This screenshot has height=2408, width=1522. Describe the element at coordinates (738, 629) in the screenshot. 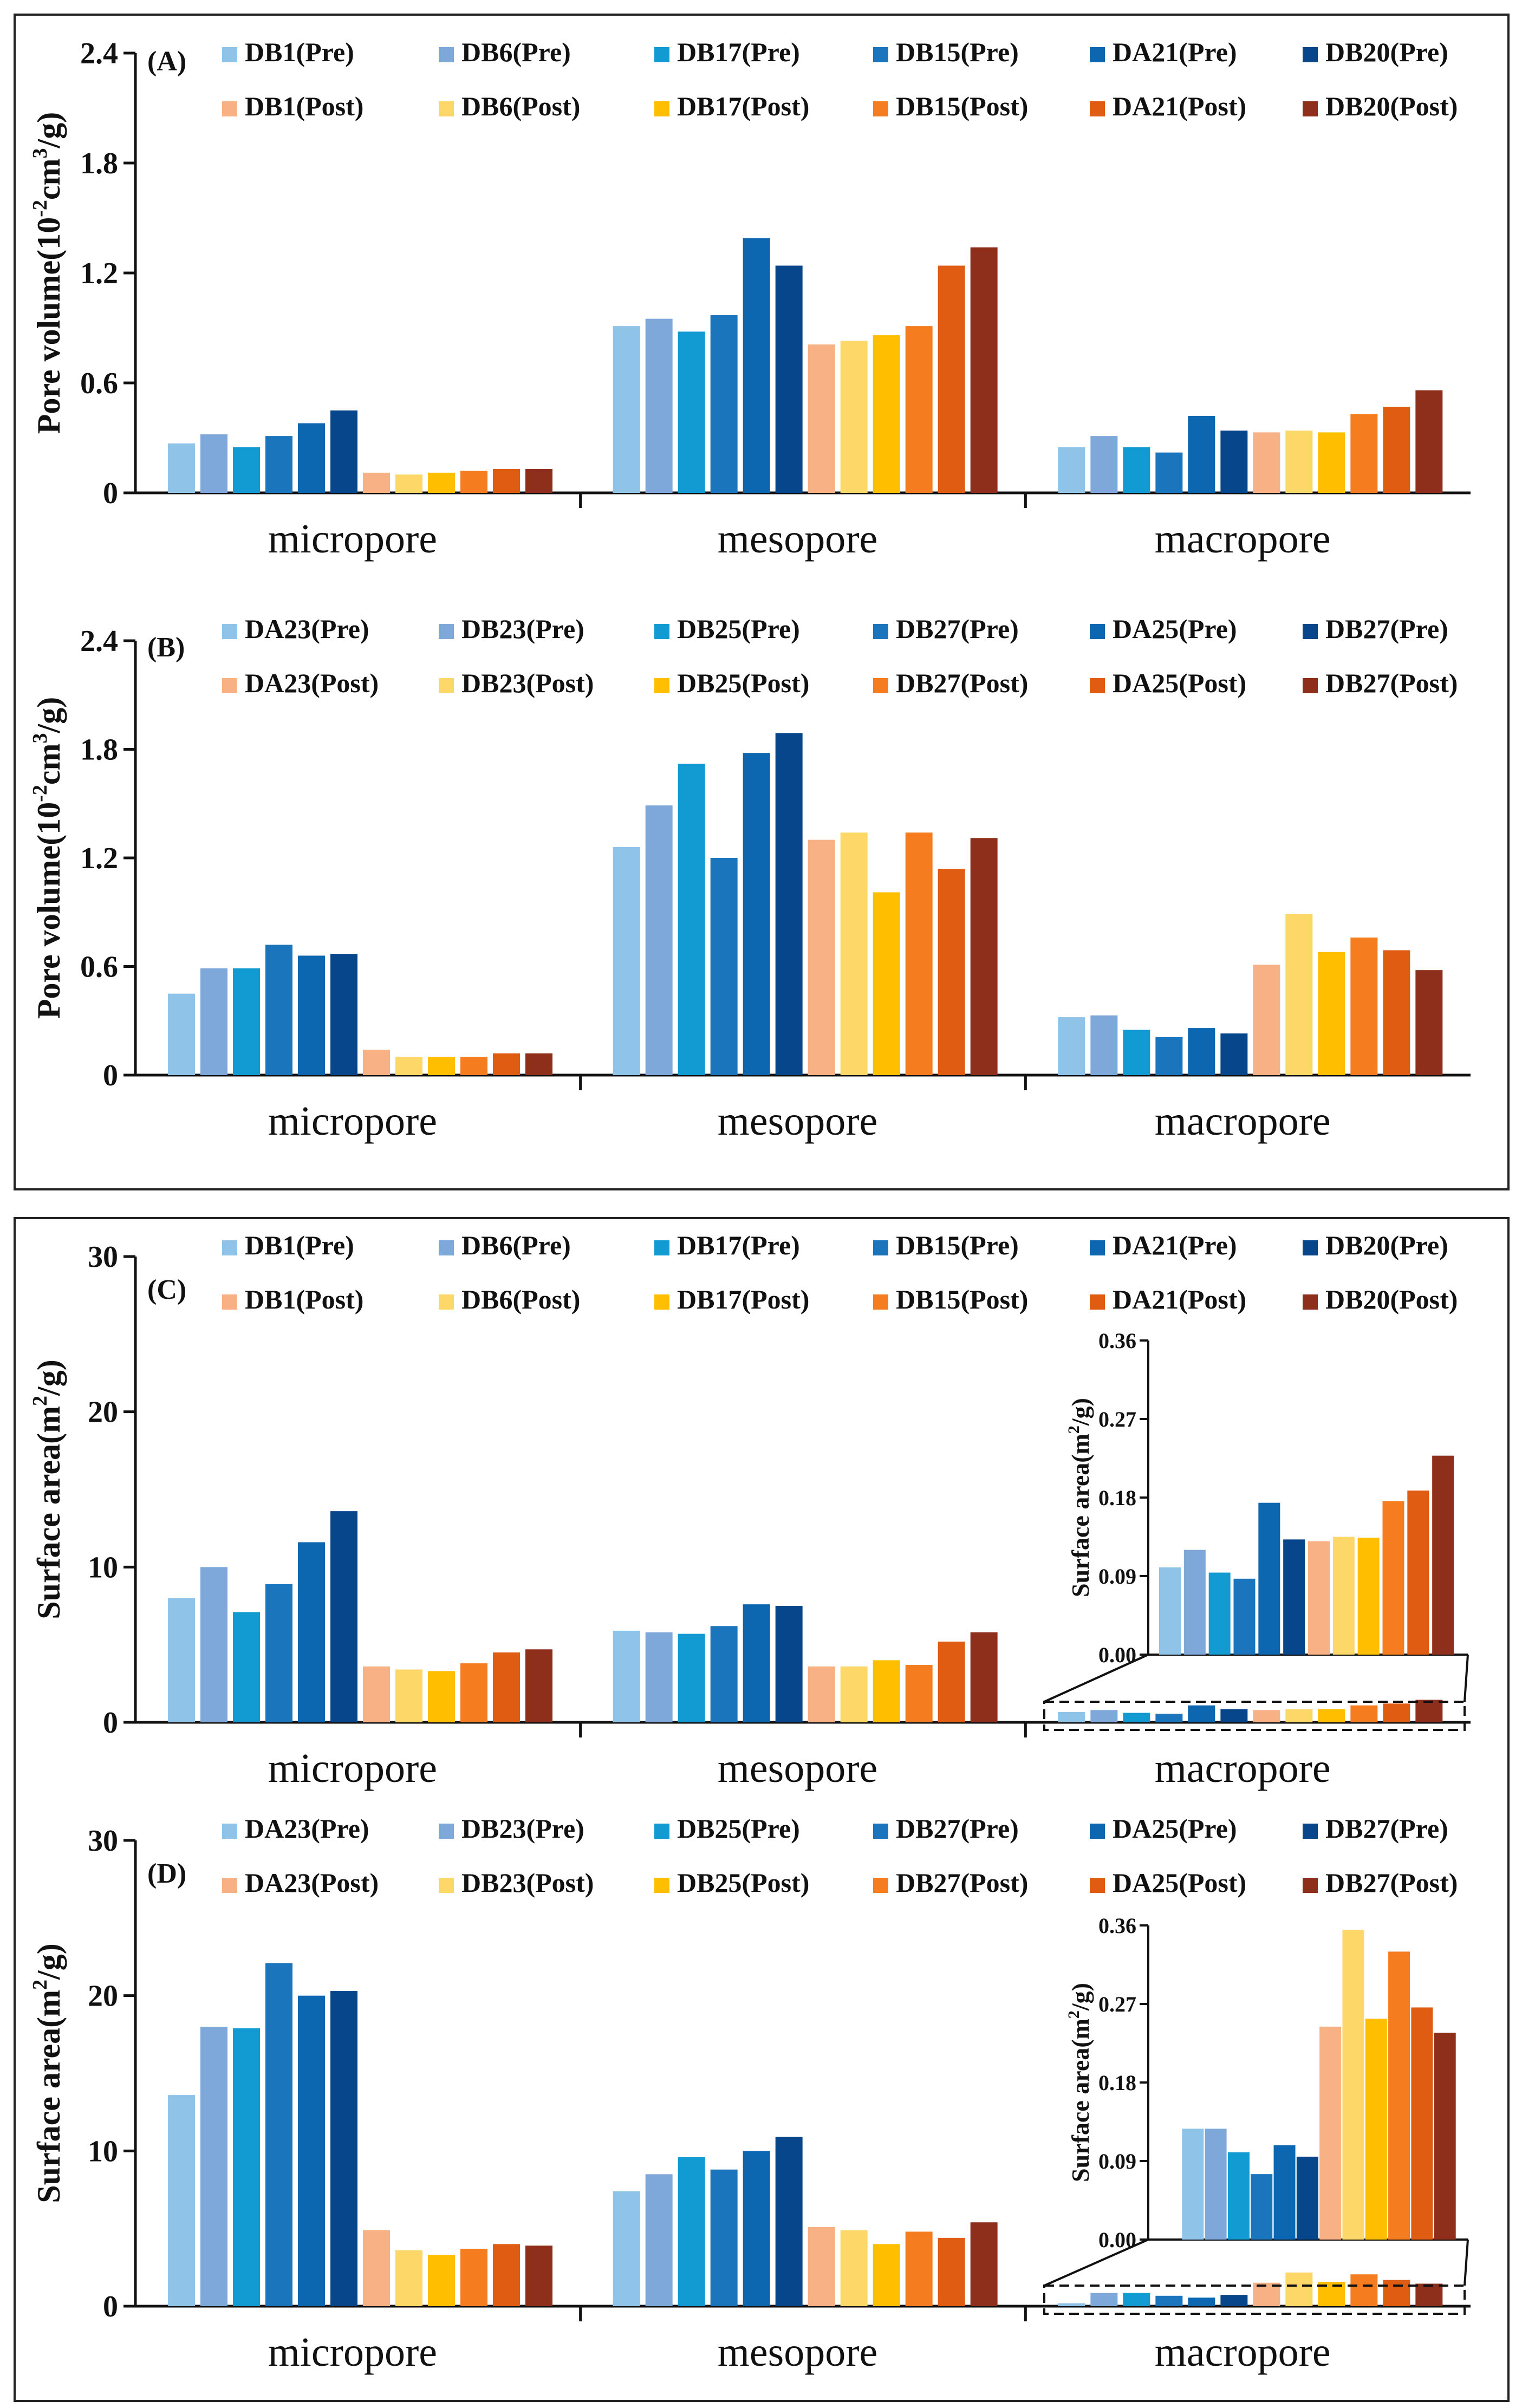

I see `legend-label: DB25(Pre)` at that location.